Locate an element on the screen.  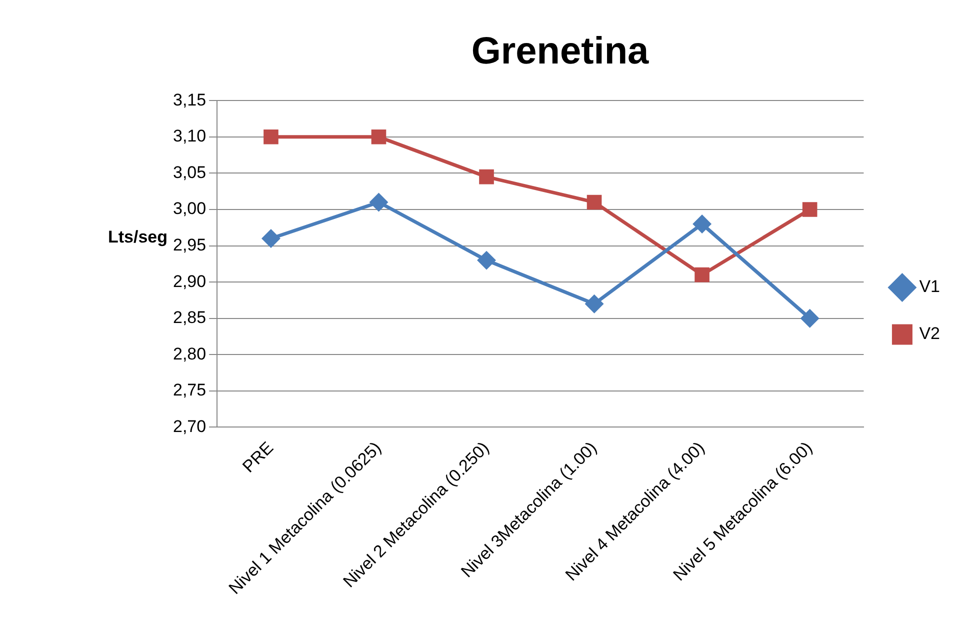
y-tick-label: 3,05 is located at coordinates (189, 172).